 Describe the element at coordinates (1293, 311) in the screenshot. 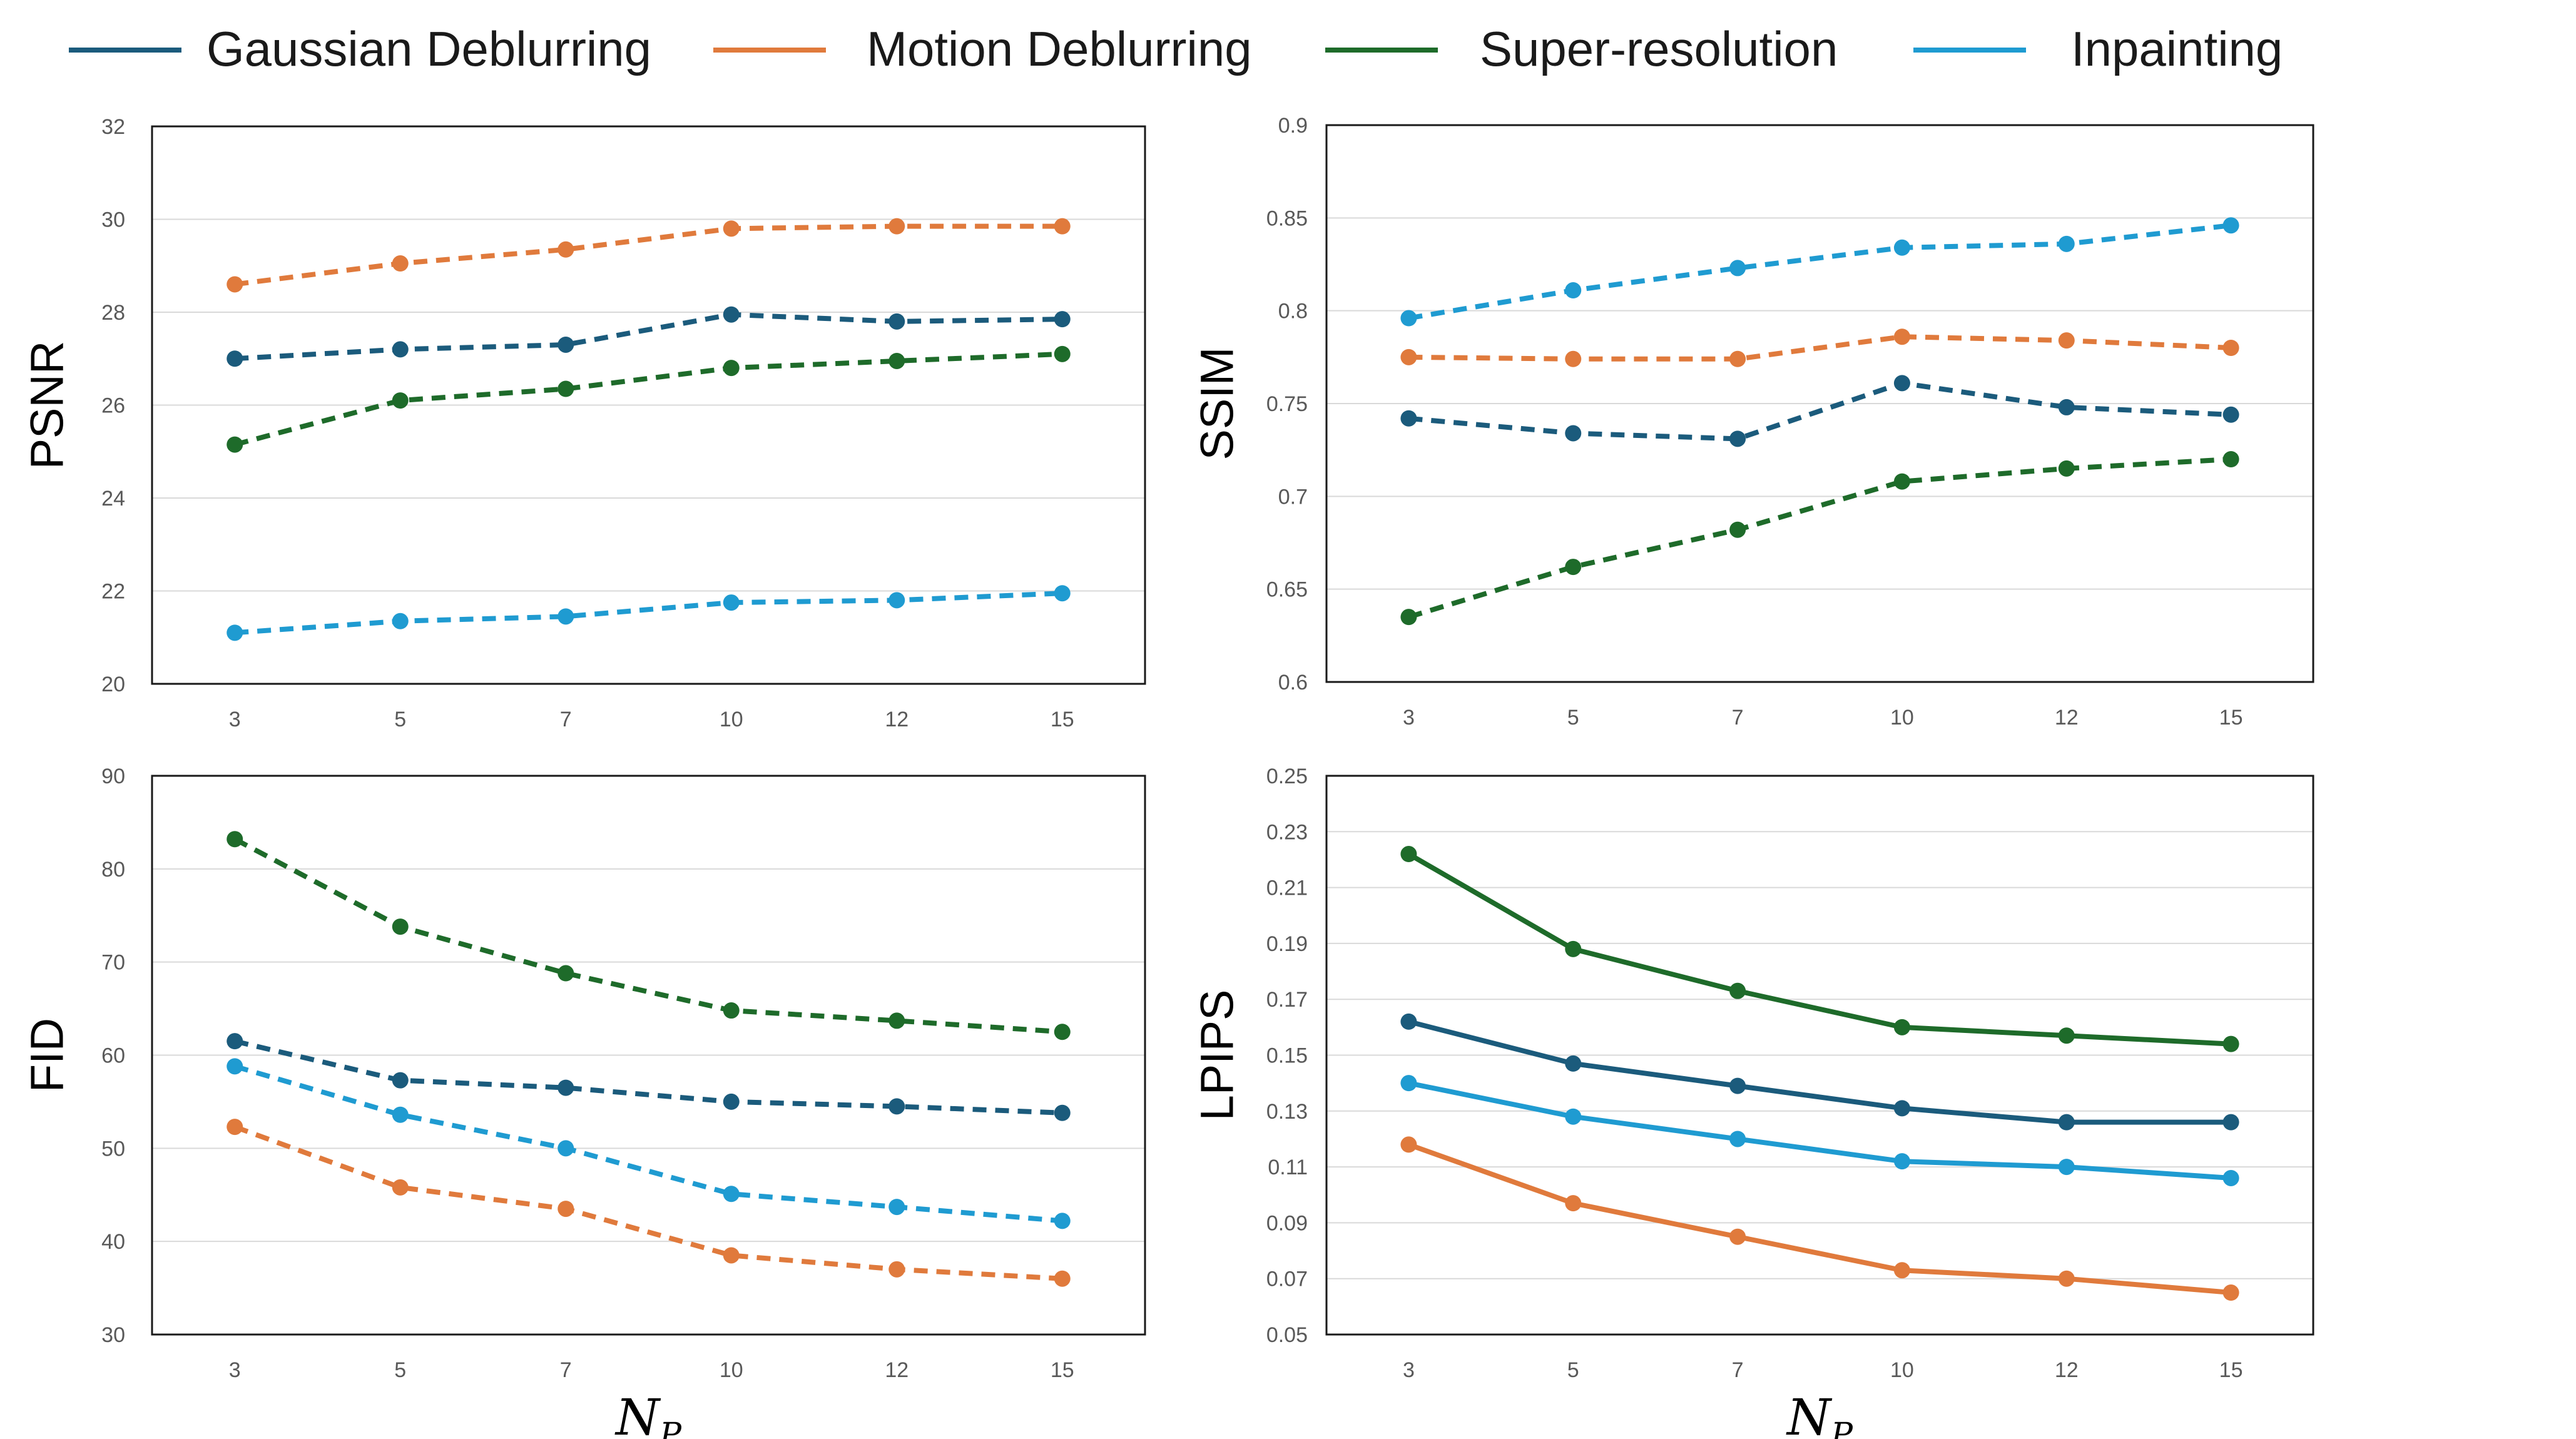

I see `y-tick-label: 0.8` at that location.